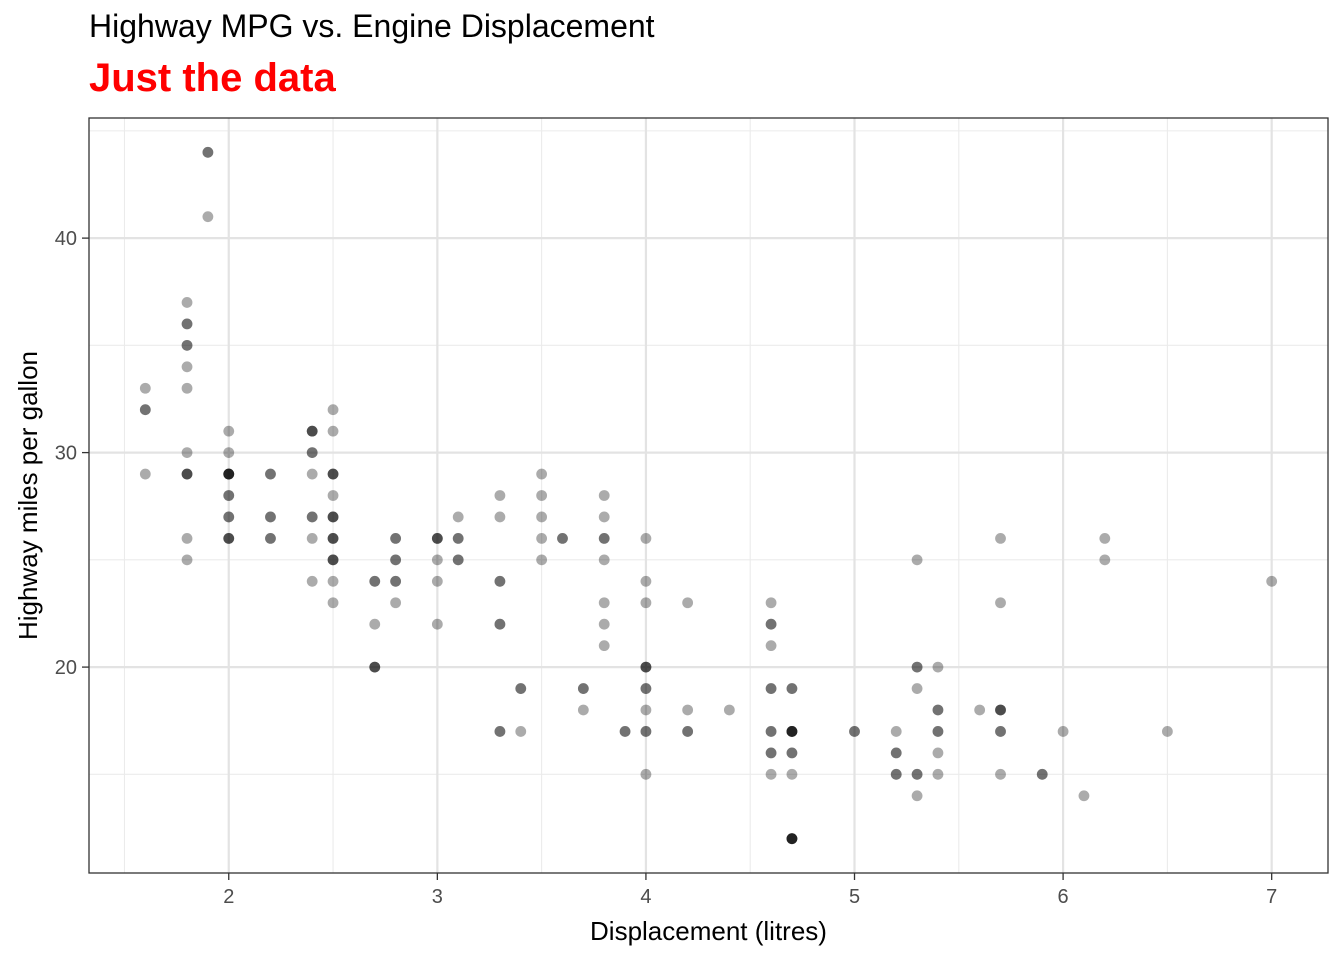 The height and width of the screenshot is (960, 1344). I want to click on y-tick-label: 30, so click(66, 454).